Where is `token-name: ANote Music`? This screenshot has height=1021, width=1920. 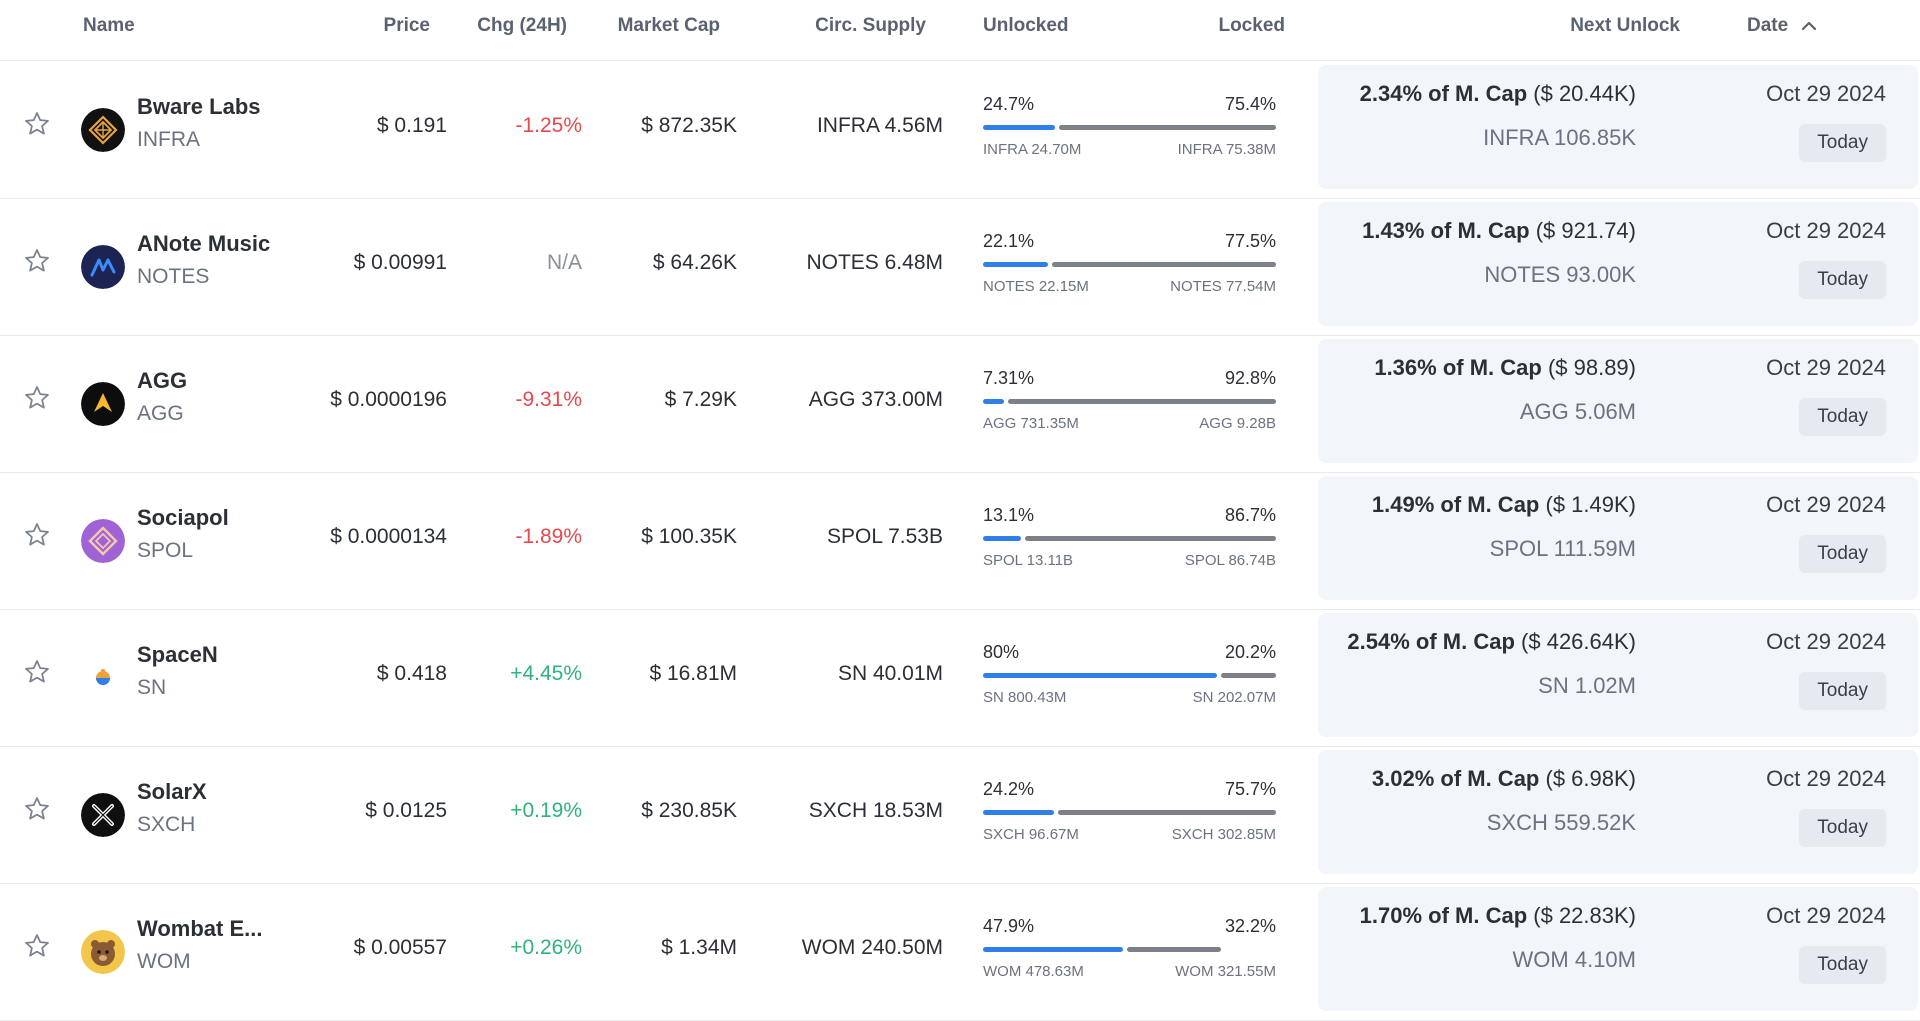 token-name: ANote Music is located at coordinates (204, 243).